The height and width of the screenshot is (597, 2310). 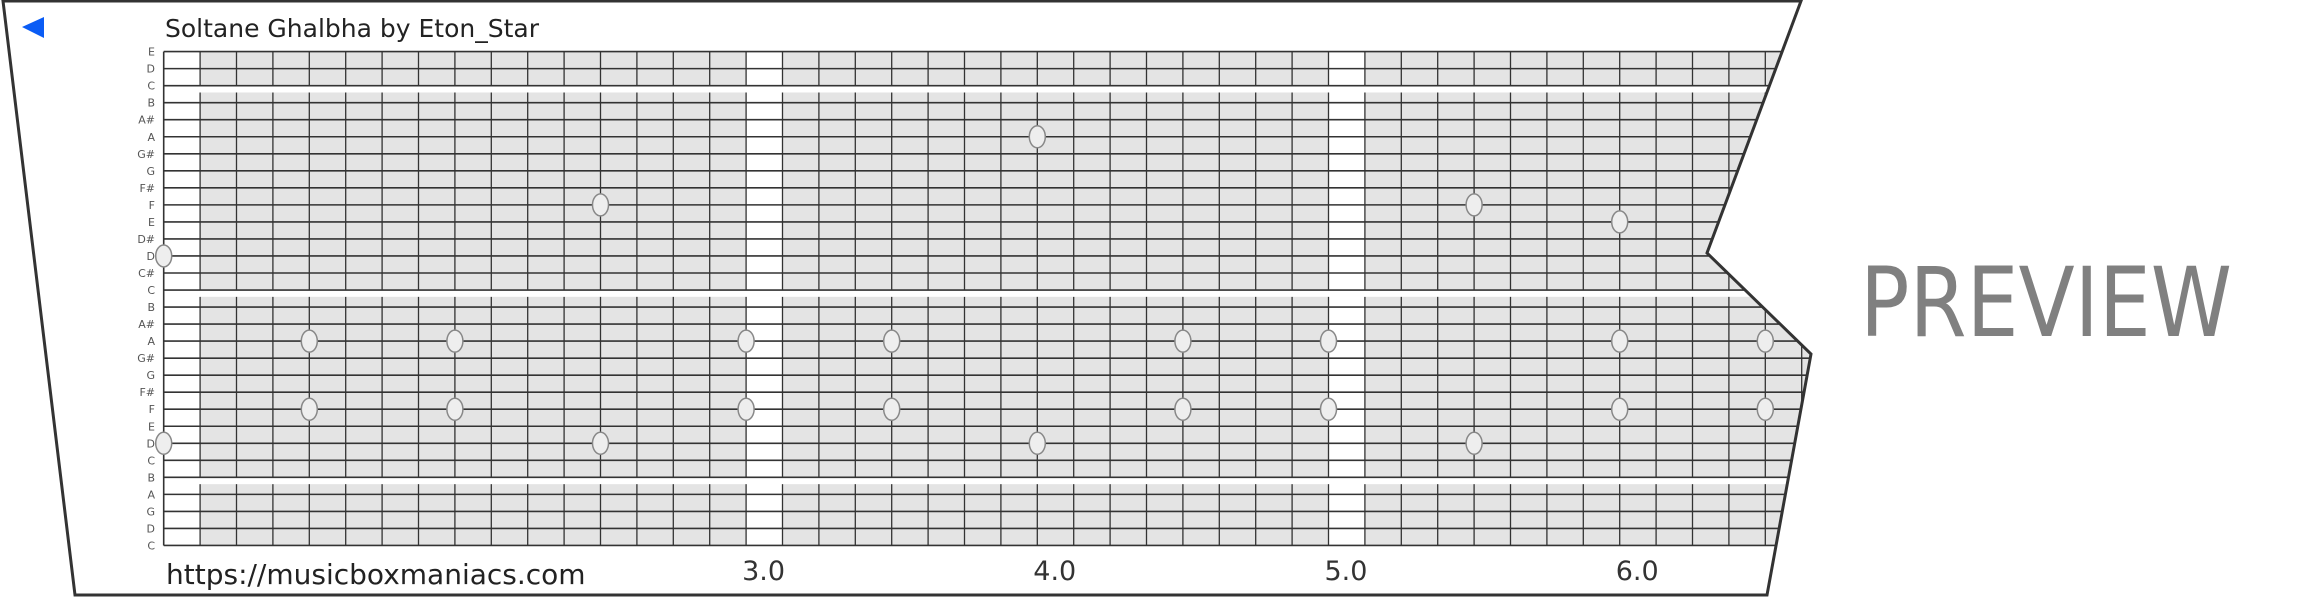 What do you see at coordinates (376, 574) in the screenshot?
I see `site-url: https://musicboxmaniacs.com` at bounding box center [376, 574].